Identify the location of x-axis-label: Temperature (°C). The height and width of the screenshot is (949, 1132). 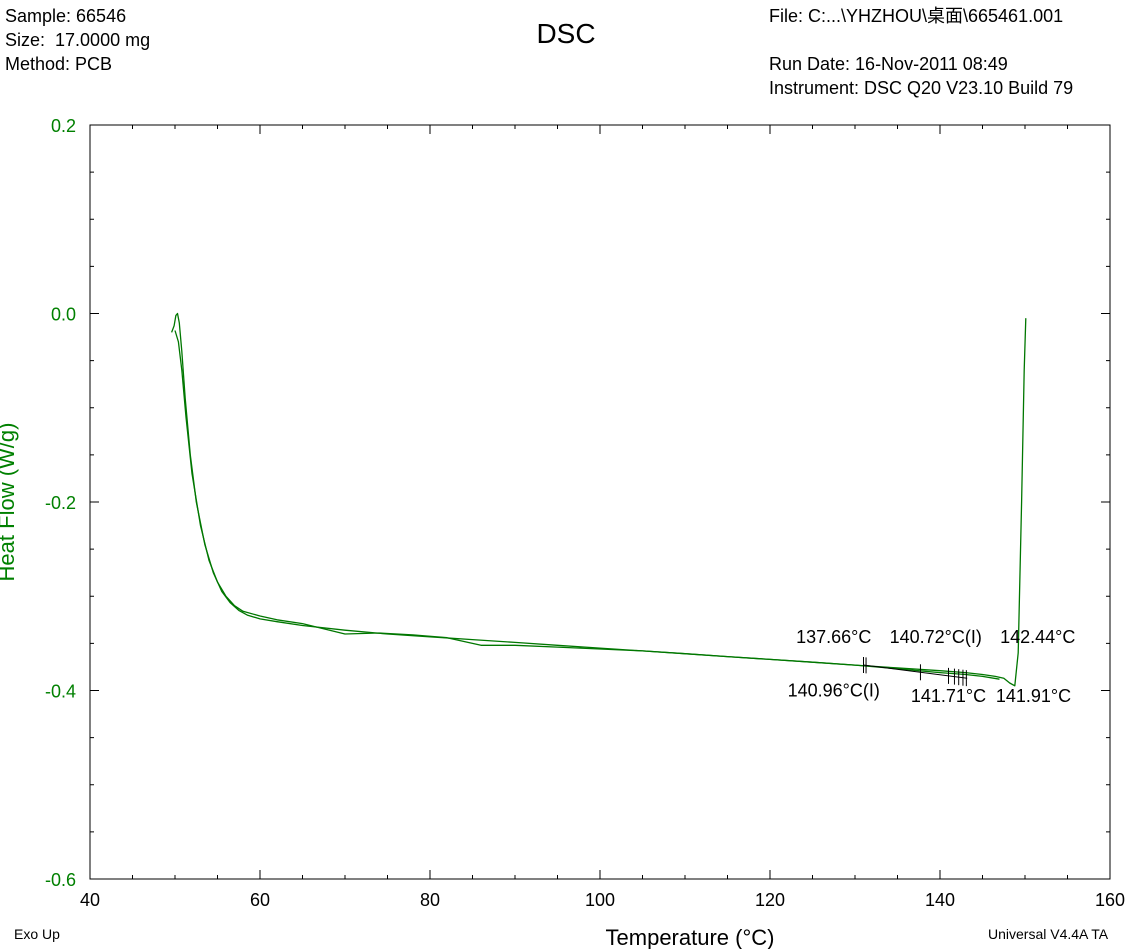
(690, 937).